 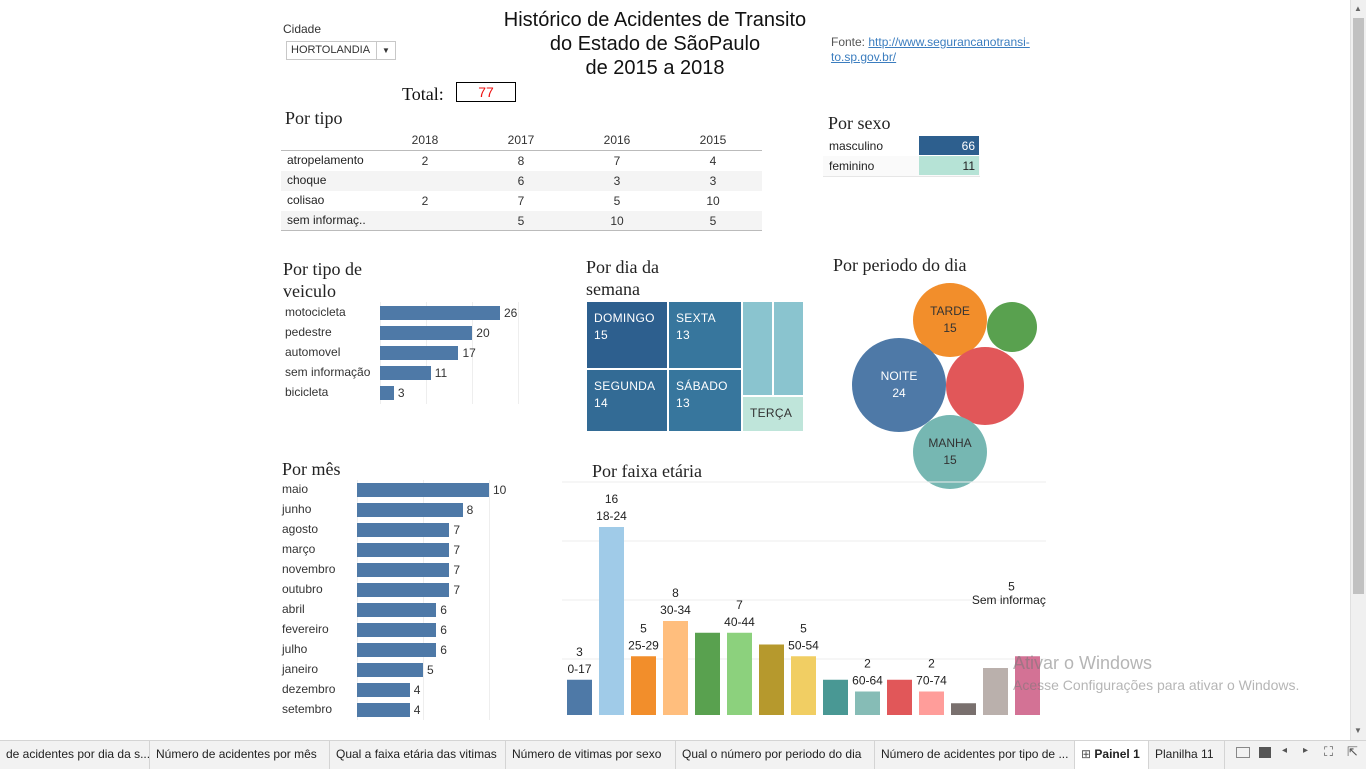 What do you see at coordinates (1306, 750) in the screenshot?
I see `next-sheet-icon: ▸` at bounding box center [1306, 750].